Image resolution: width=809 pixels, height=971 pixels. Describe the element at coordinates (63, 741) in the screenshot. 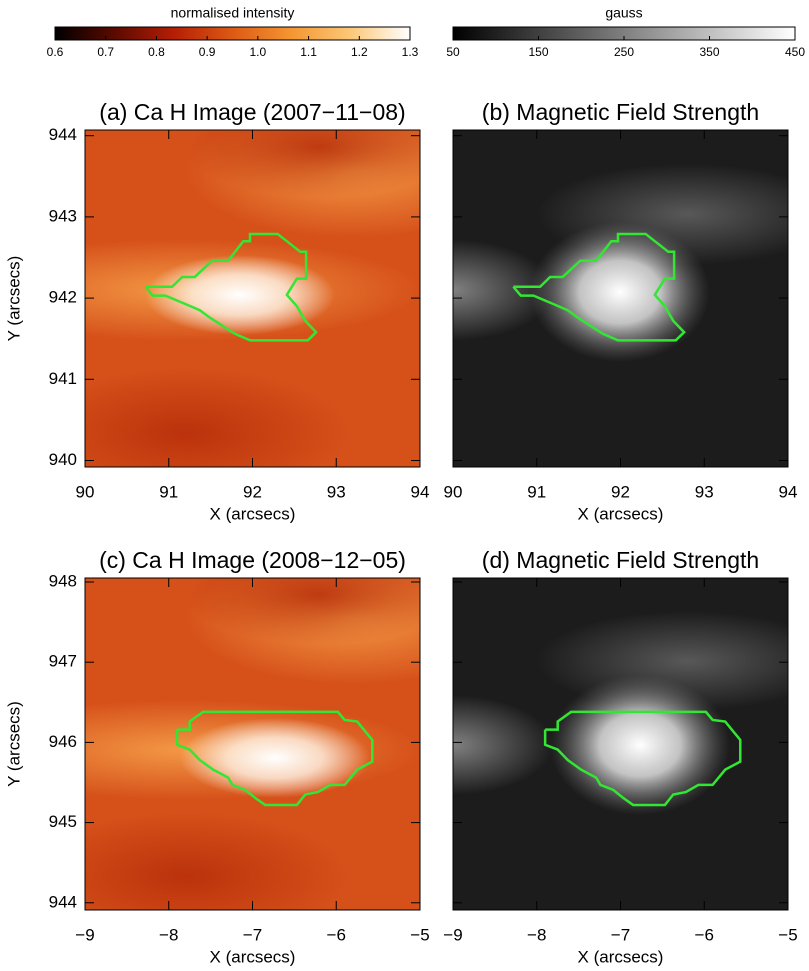

I see `y-tick-label: 946` at that location.